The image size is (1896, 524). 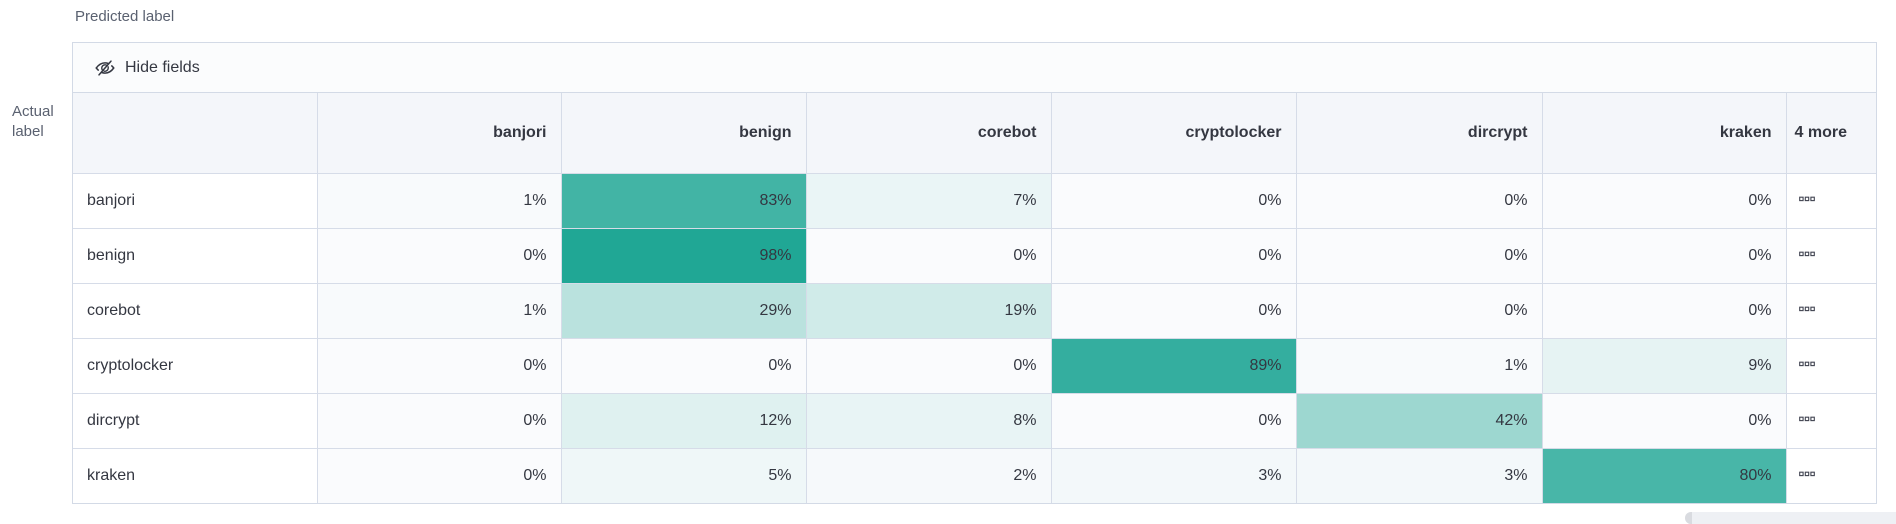 What do you see at coordinates (684, 475) in the screenshot?
I see `cell-kraken-benign: 5%` at bounding box center [684, 475].